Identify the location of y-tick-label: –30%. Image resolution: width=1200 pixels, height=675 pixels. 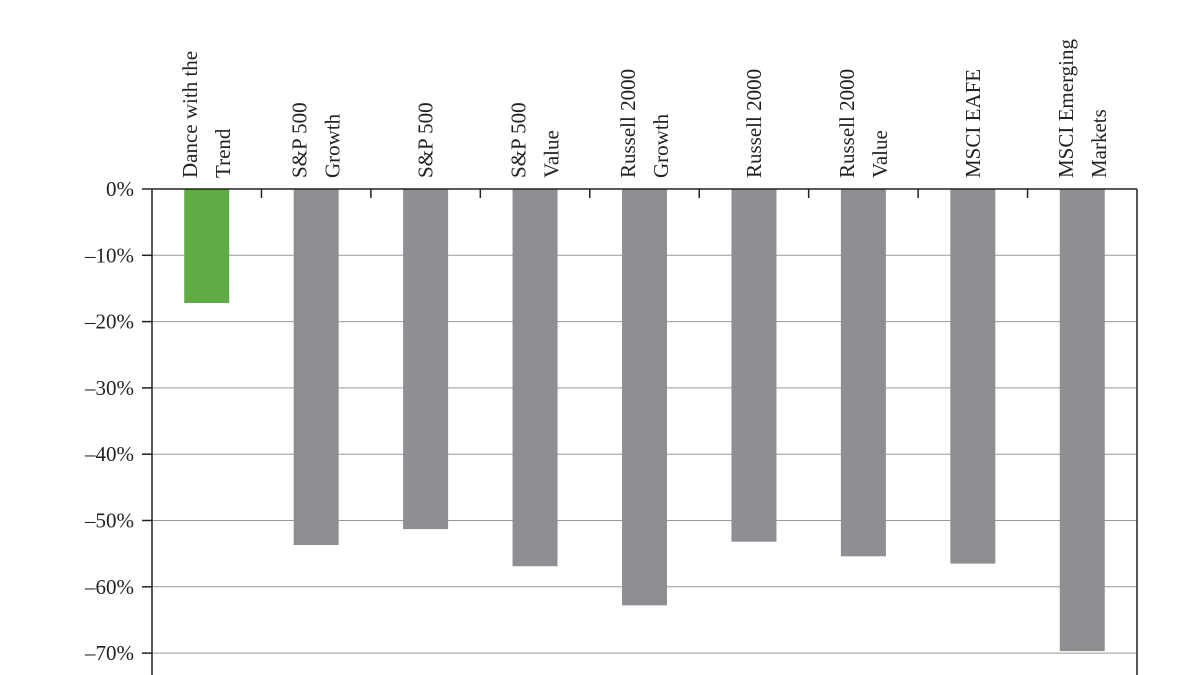
(109, 388).